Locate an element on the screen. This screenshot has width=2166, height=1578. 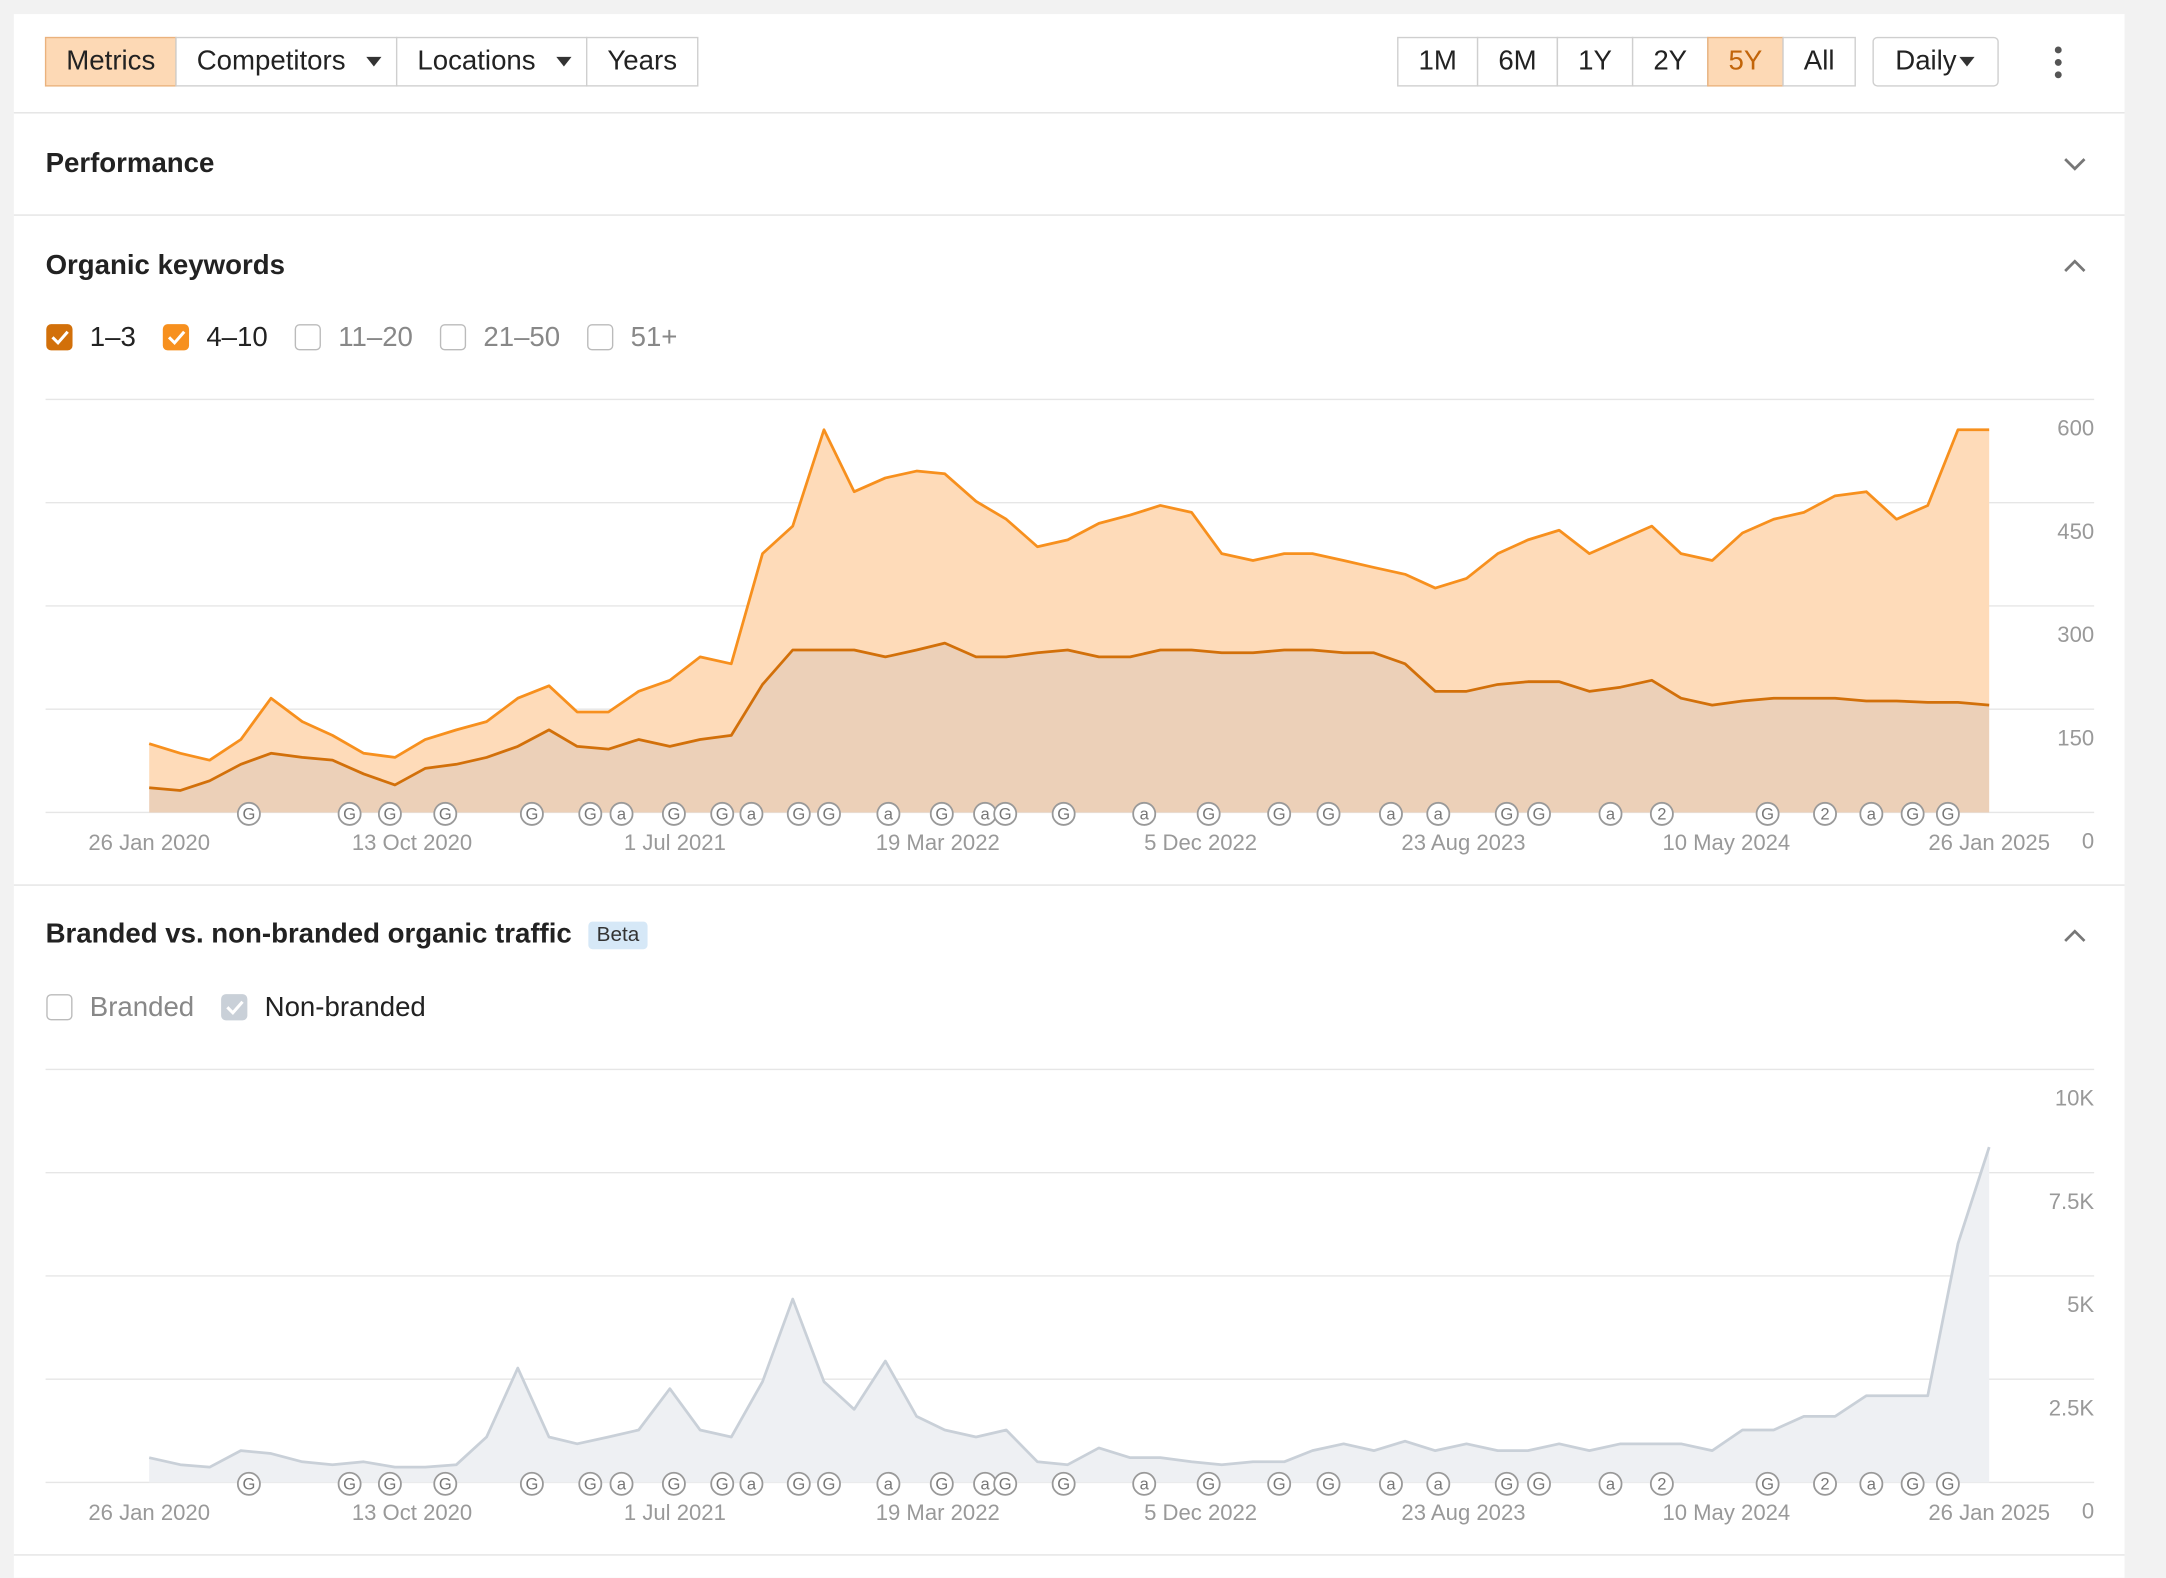
interval-dropdown is located at coordinates (1935, 61).